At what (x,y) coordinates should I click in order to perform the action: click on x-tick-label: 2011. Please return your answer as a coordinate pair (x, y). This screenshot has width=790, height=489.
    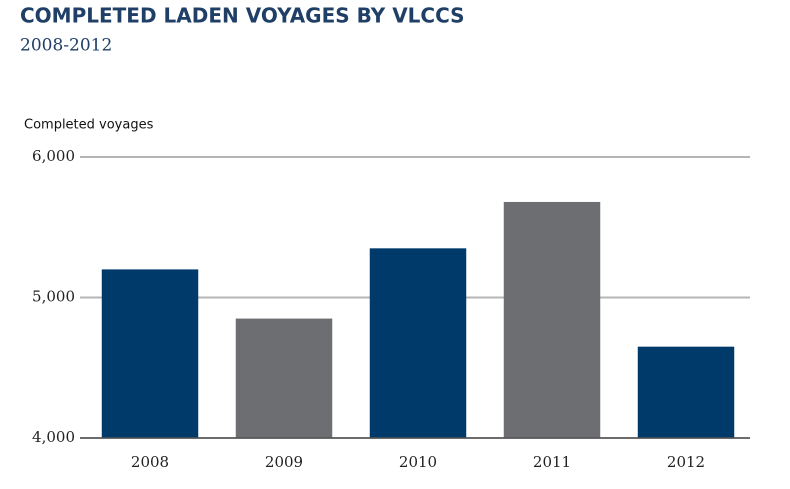
    Looking at the image, I should click on (552, 462).